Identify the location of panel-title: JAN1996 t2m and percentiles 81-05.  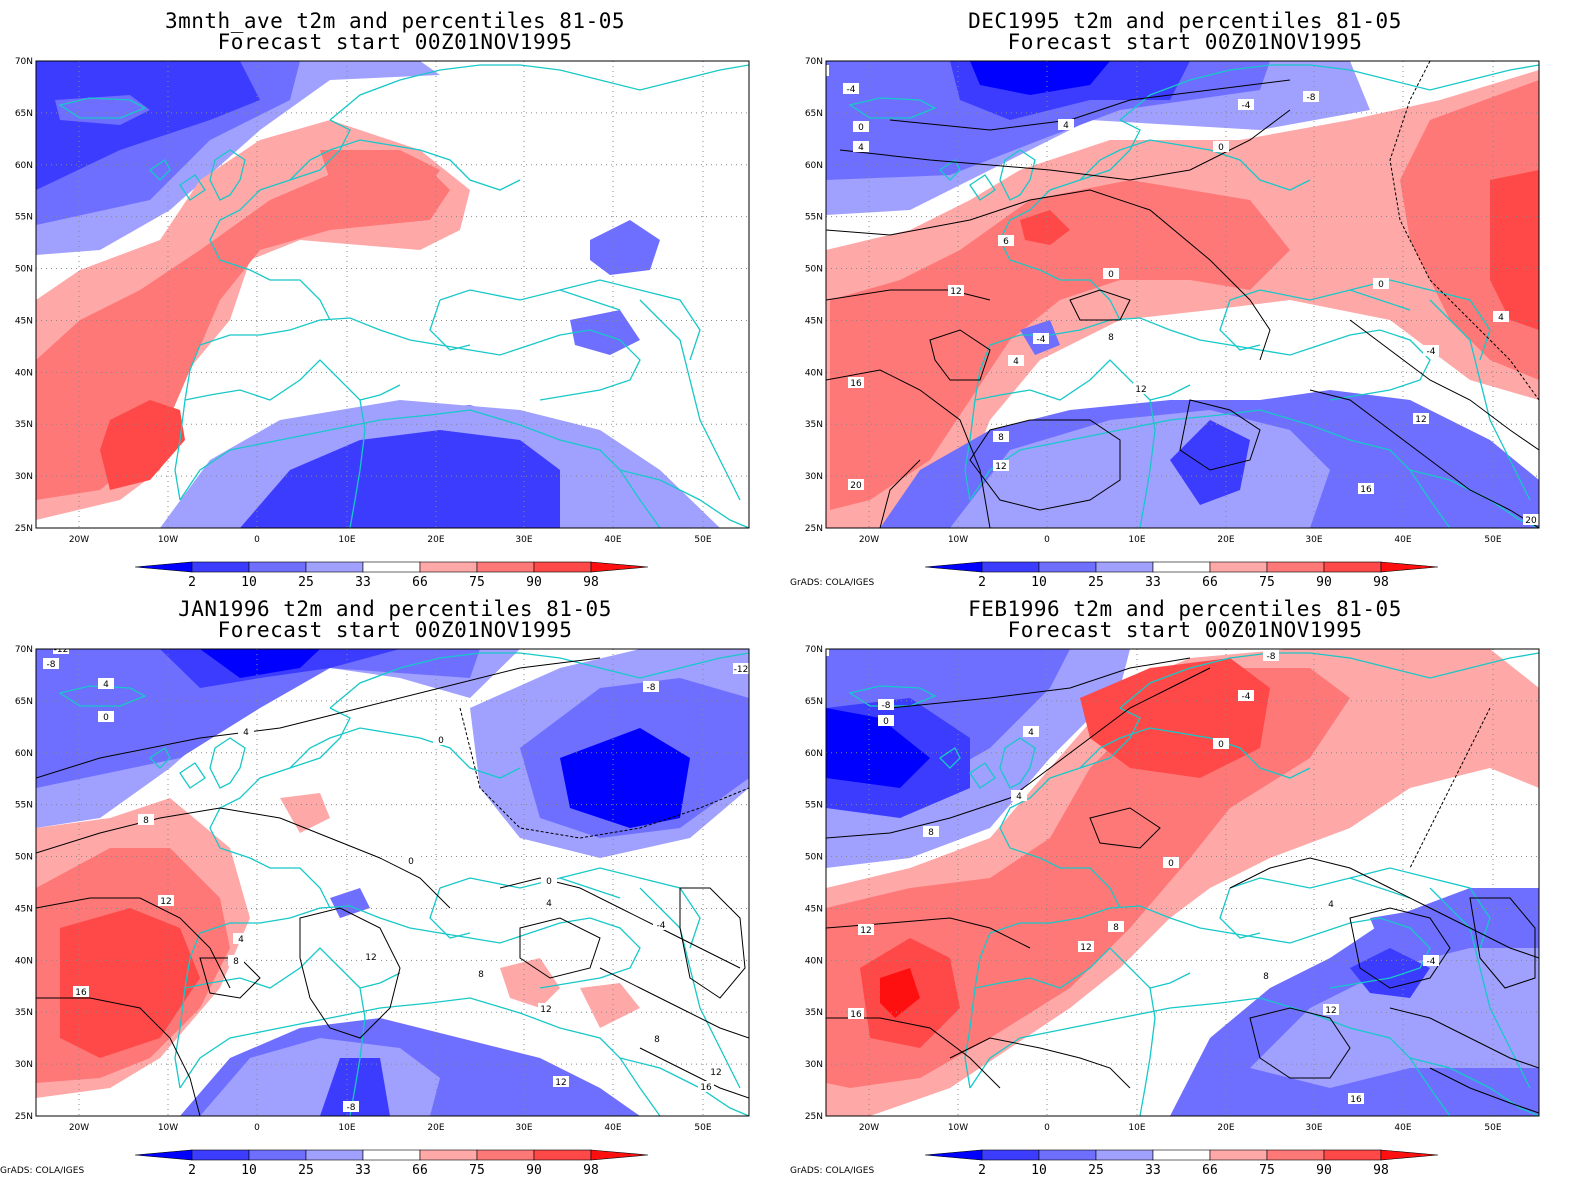
(395, 609).